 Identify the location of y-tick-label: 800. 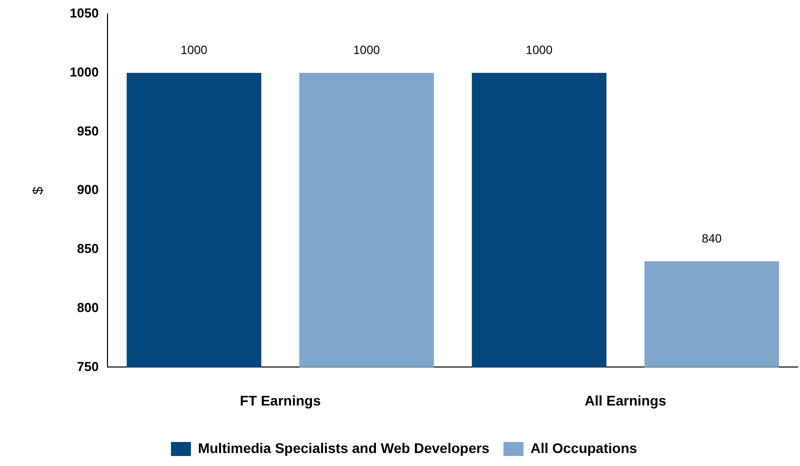
(88, 307).